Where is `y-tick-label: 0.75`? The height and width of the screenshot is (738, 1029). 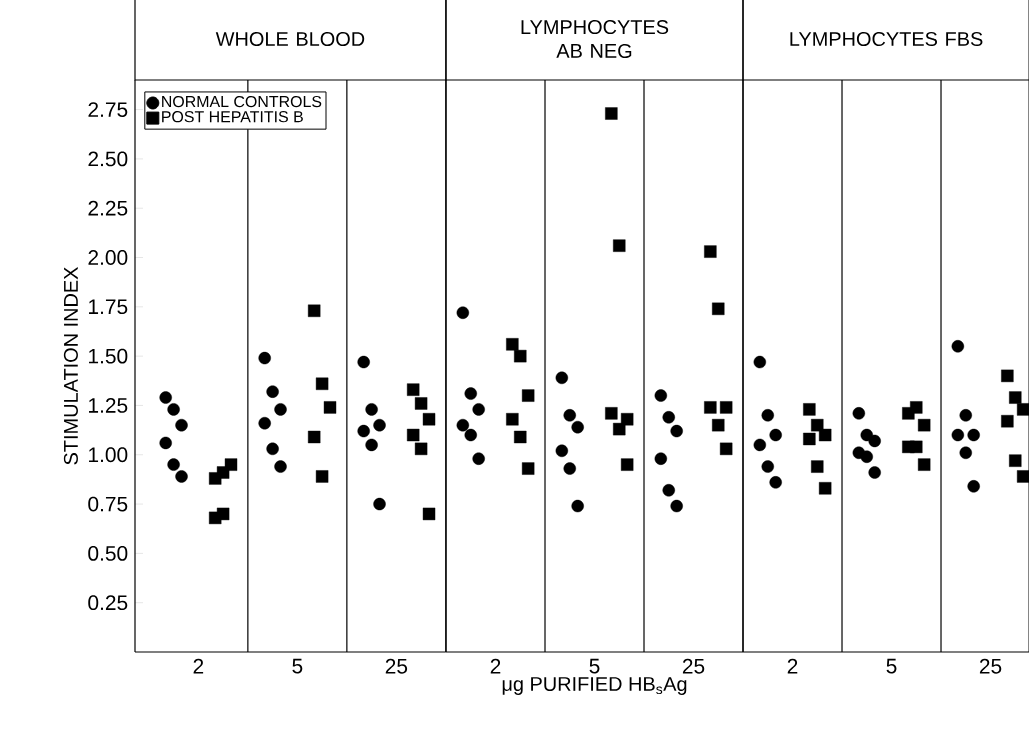
y-tick-label: 0.75 is located at coordinates (108, 504).